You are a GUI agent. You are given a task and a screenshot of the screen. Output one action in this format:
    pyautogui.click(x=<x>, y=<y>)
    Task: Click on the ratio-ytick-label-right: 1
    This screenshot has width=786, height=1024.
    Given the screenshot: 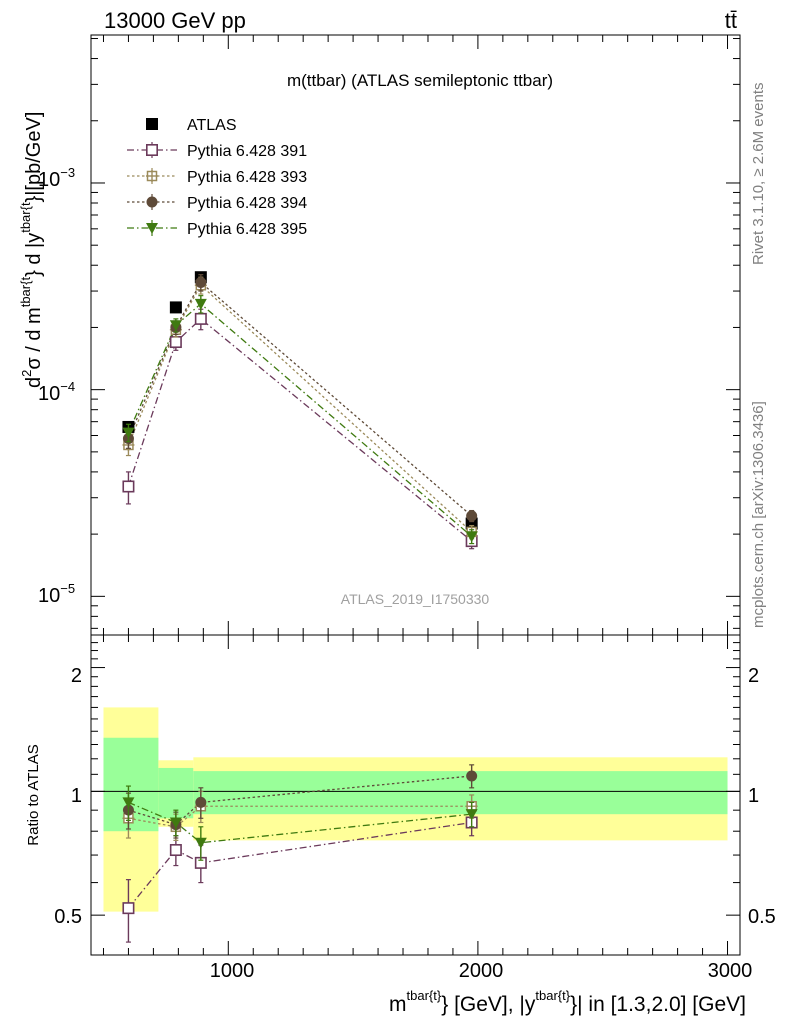 What is the action you would take?
    pyautogui.click(x=753, y=796)
    